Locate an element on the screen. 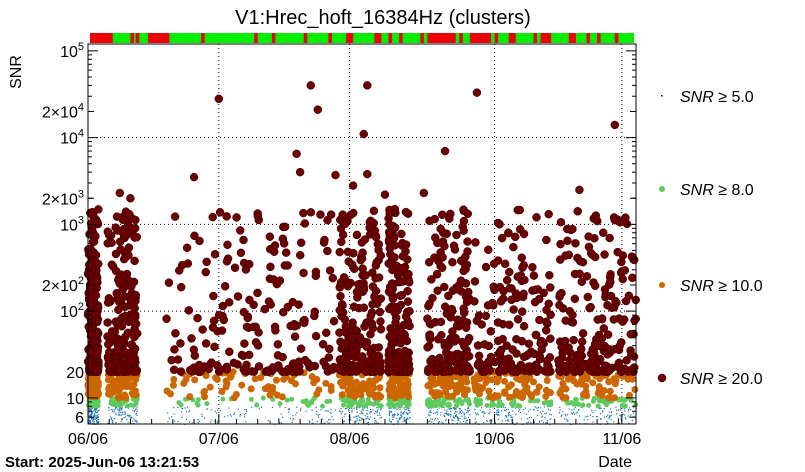 The image size is (805, 472). status-bar-inactive-segment is located at coordinates (350, 38).